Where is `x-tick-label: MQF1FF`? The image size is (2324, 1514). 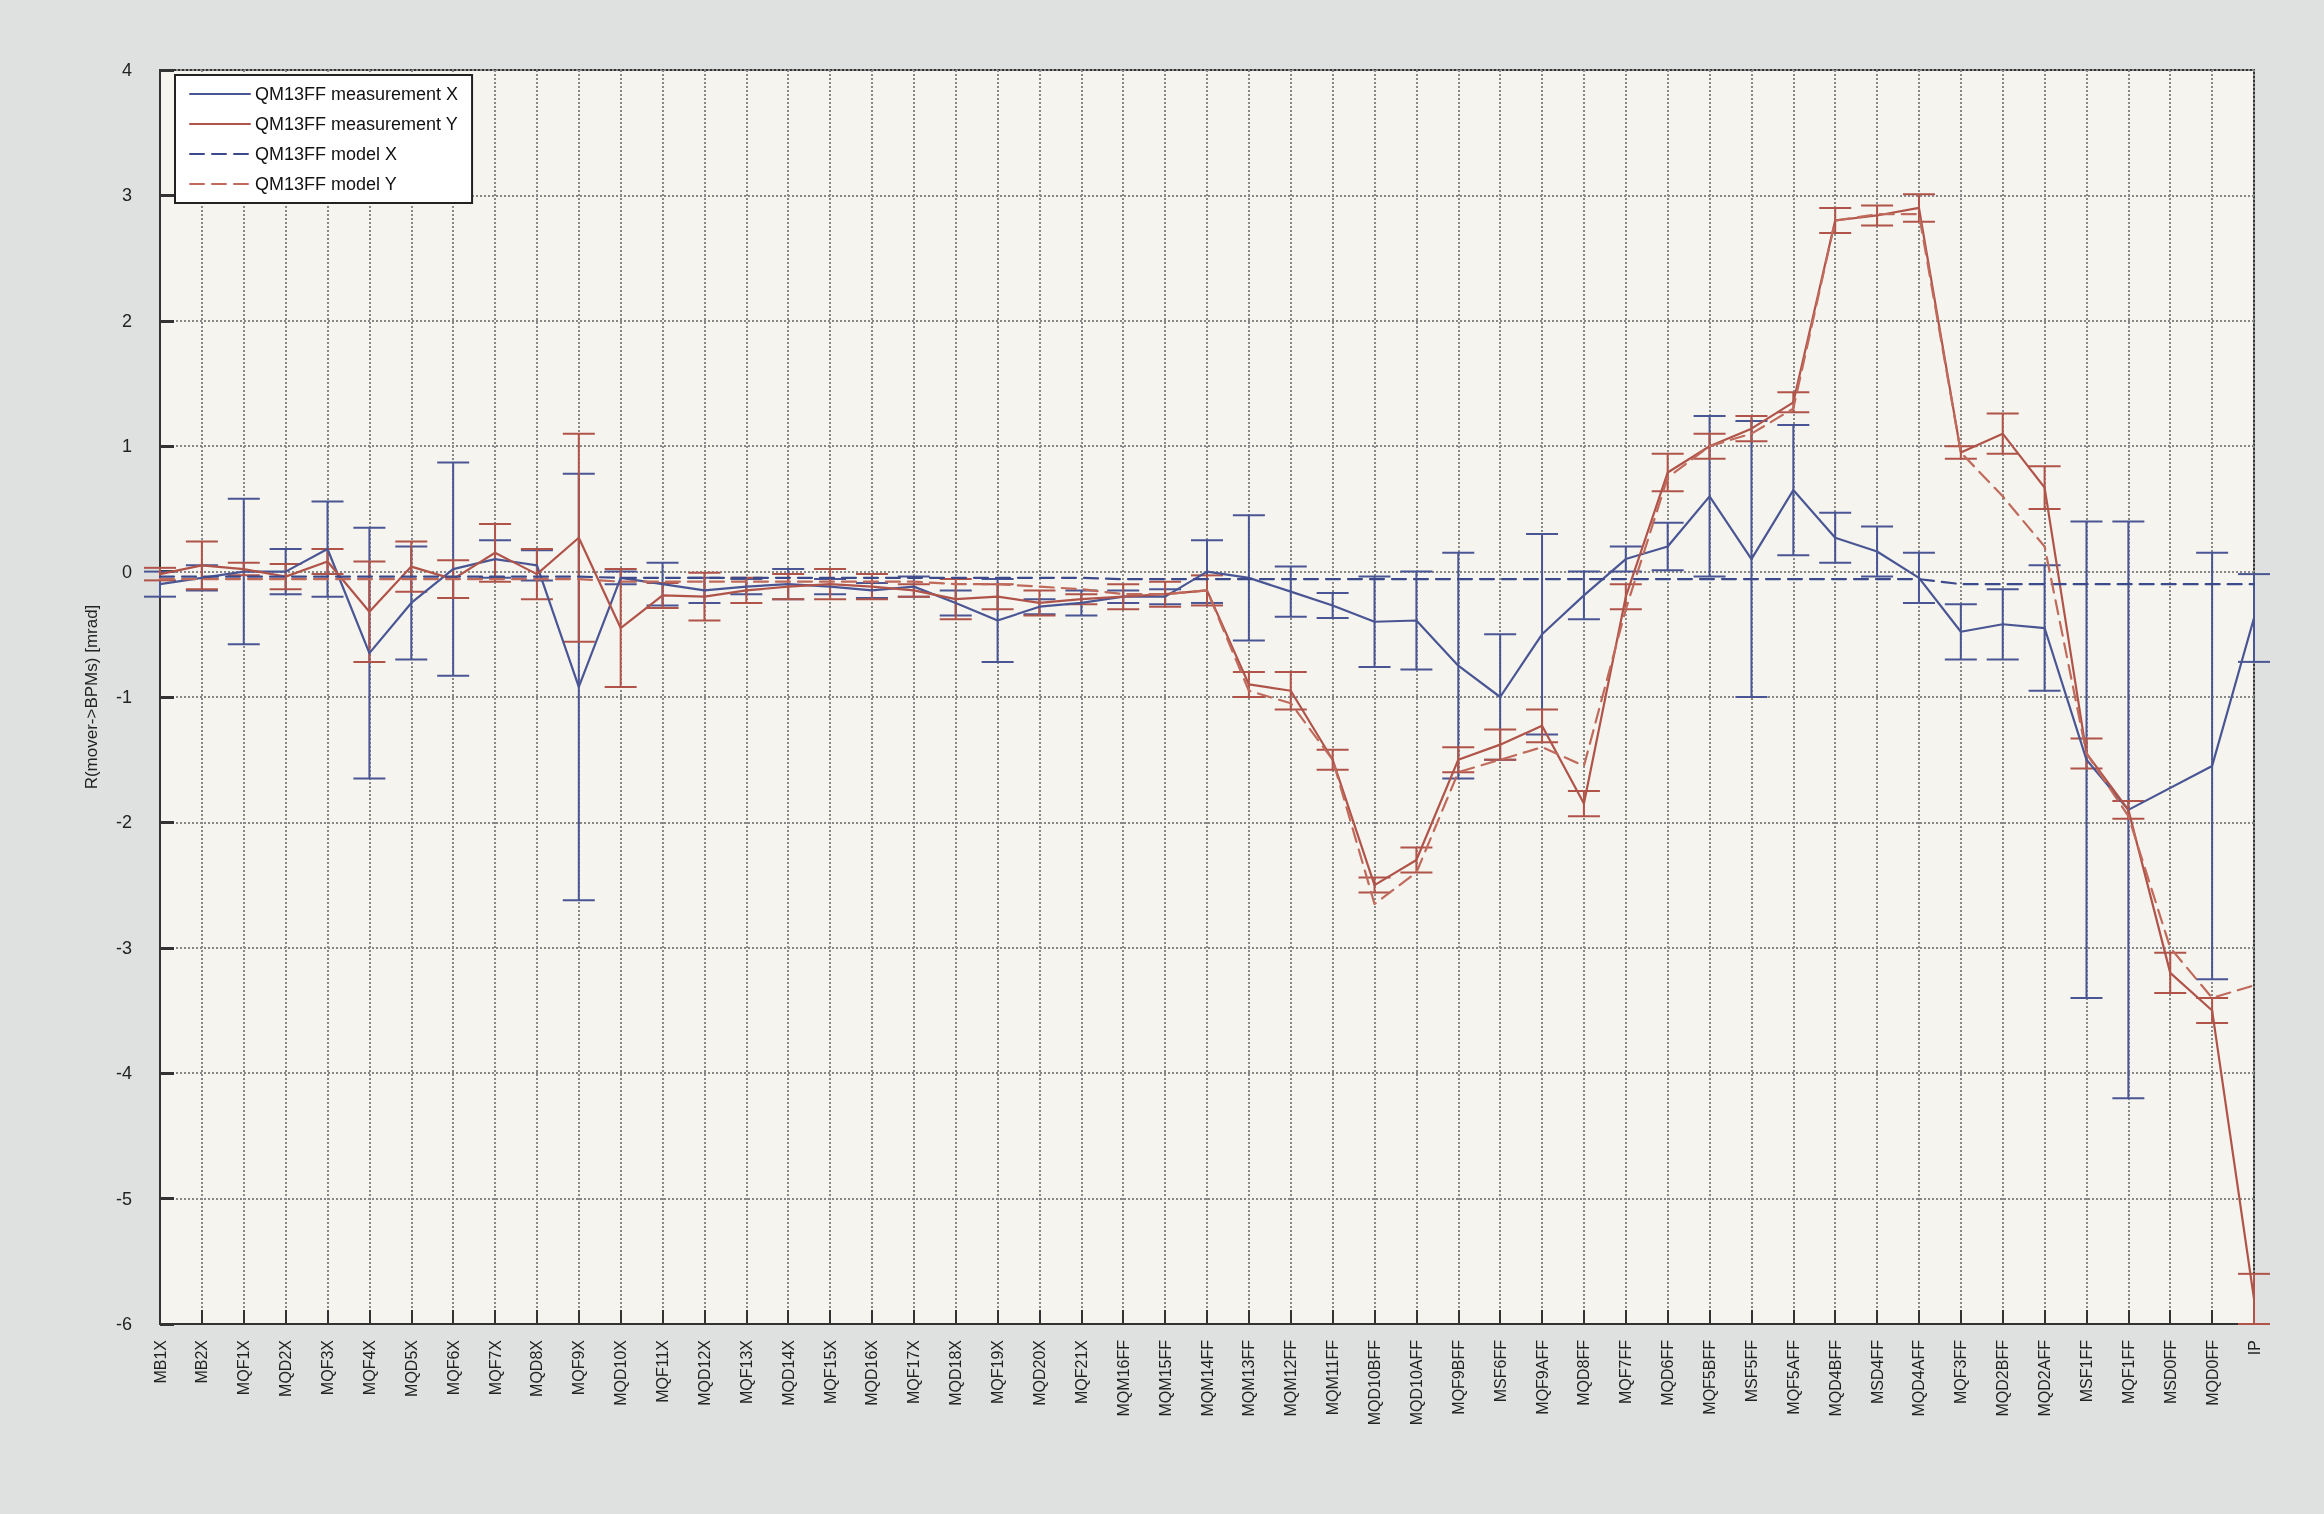
x-tick-label: MQF1FF is located at coordinates (2128, 1371).